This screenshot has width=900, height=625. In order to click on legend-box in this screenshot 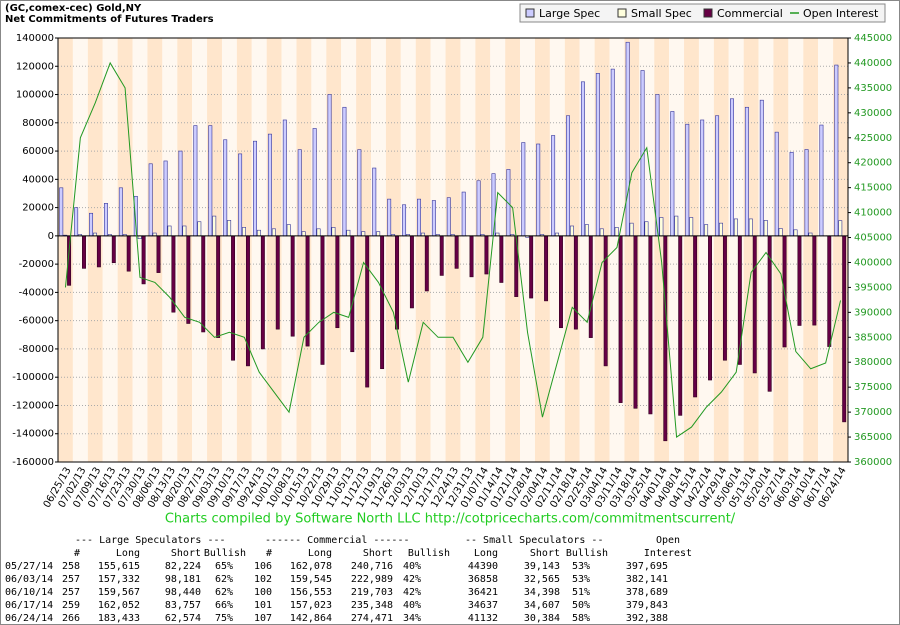, I will do `click(702, 13)`.